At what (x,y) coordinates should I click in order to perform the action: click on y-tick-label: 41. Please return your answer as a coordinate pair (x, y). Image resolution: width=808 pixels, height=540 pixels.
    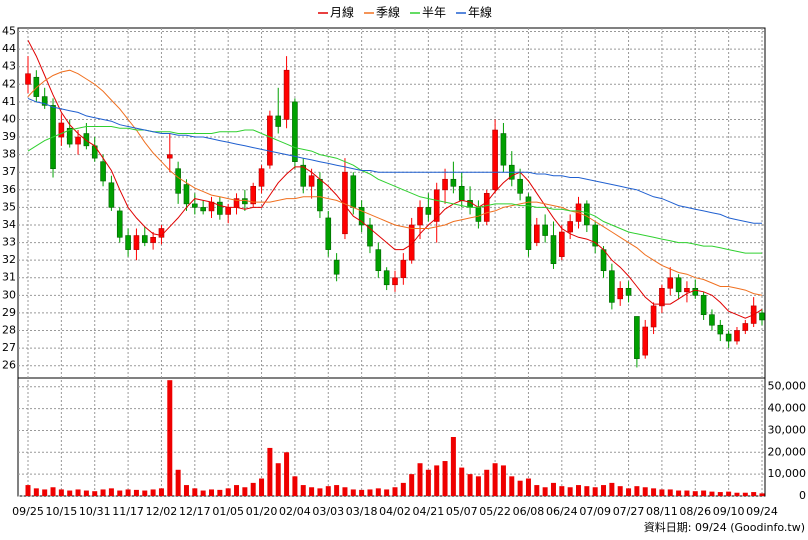
    Looking at the image, I should click on (9, 101).